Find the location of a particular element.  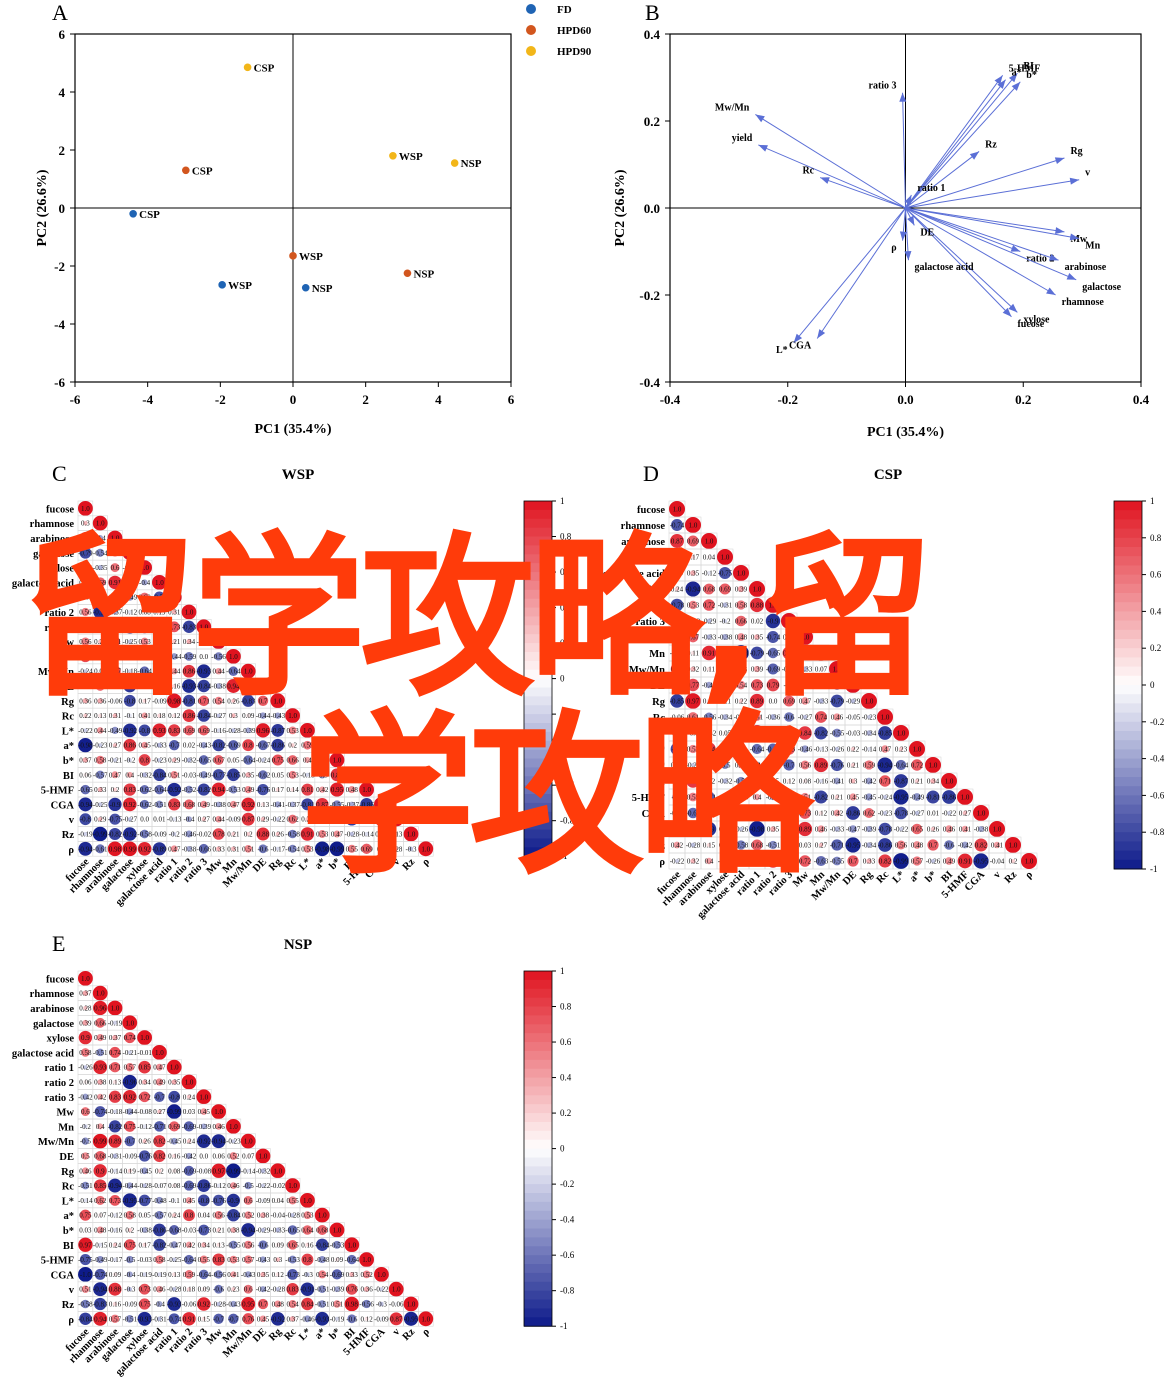

correlation-value: 0.82 is located at coordinates (981, 846).